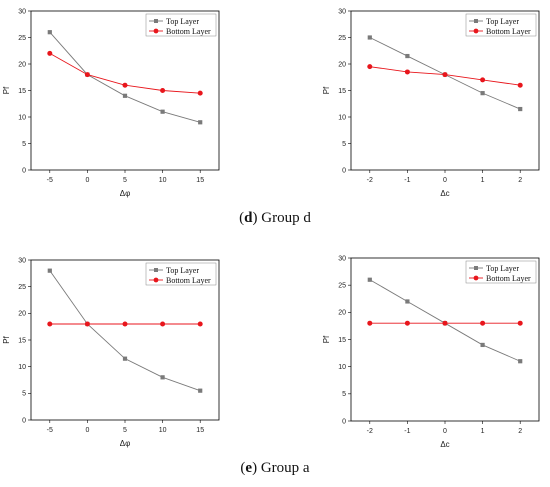  Describe the element at coordinates (125, 73) in the screenshot. I see `series-bottom-layer` at that location.